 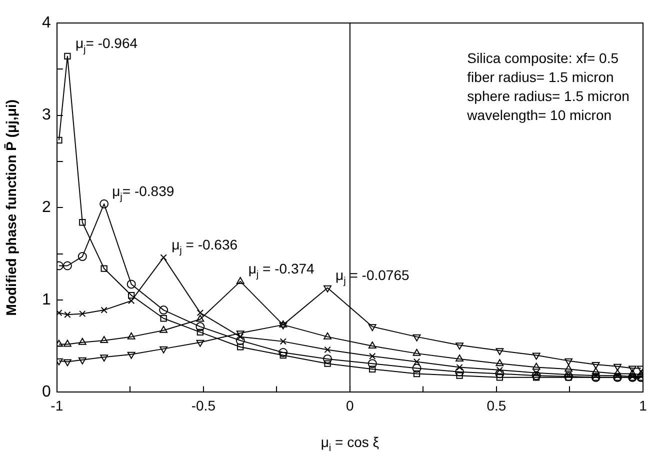 What do you see at coordinates (496, 405) in the screenshot?
I see `x-tick-label: 0.5` at bounding box center [496, 405].